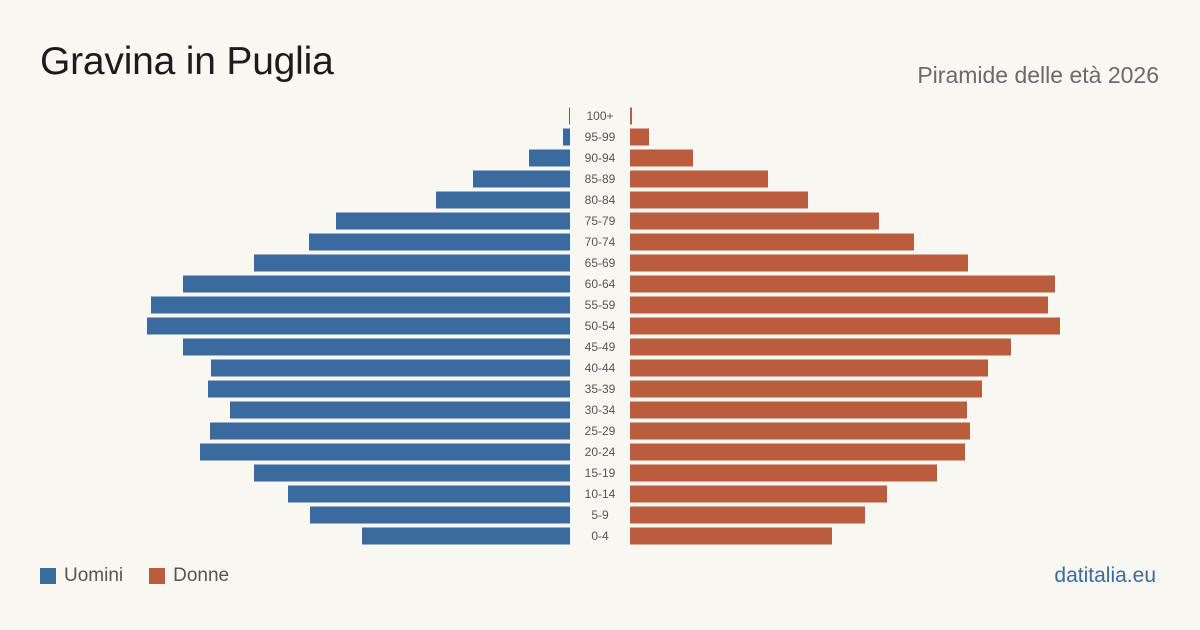  Describe the element at coordinates (600, 347) in the screenshot. I see `age-label-45-49: 45-49` at that location.